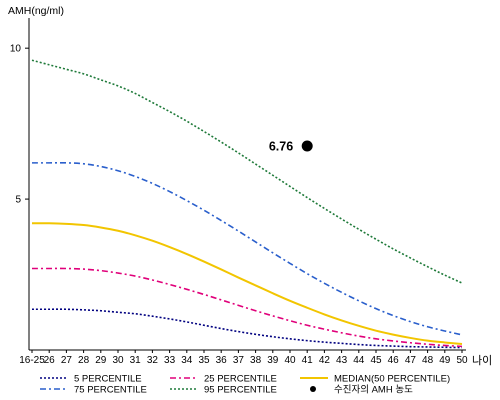 The height and width of the screenshot is (400, 500). I want to click on legend-label-25-percentile: 25 PERCENTILE, so click(240, 379).